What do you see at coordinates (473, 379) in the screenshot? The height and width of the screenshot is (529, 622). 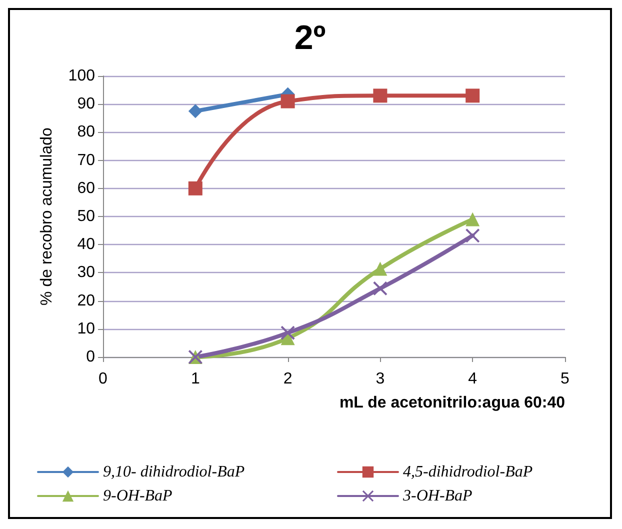 I see `x-tick-label: 4` at bounding box center [473, 379].